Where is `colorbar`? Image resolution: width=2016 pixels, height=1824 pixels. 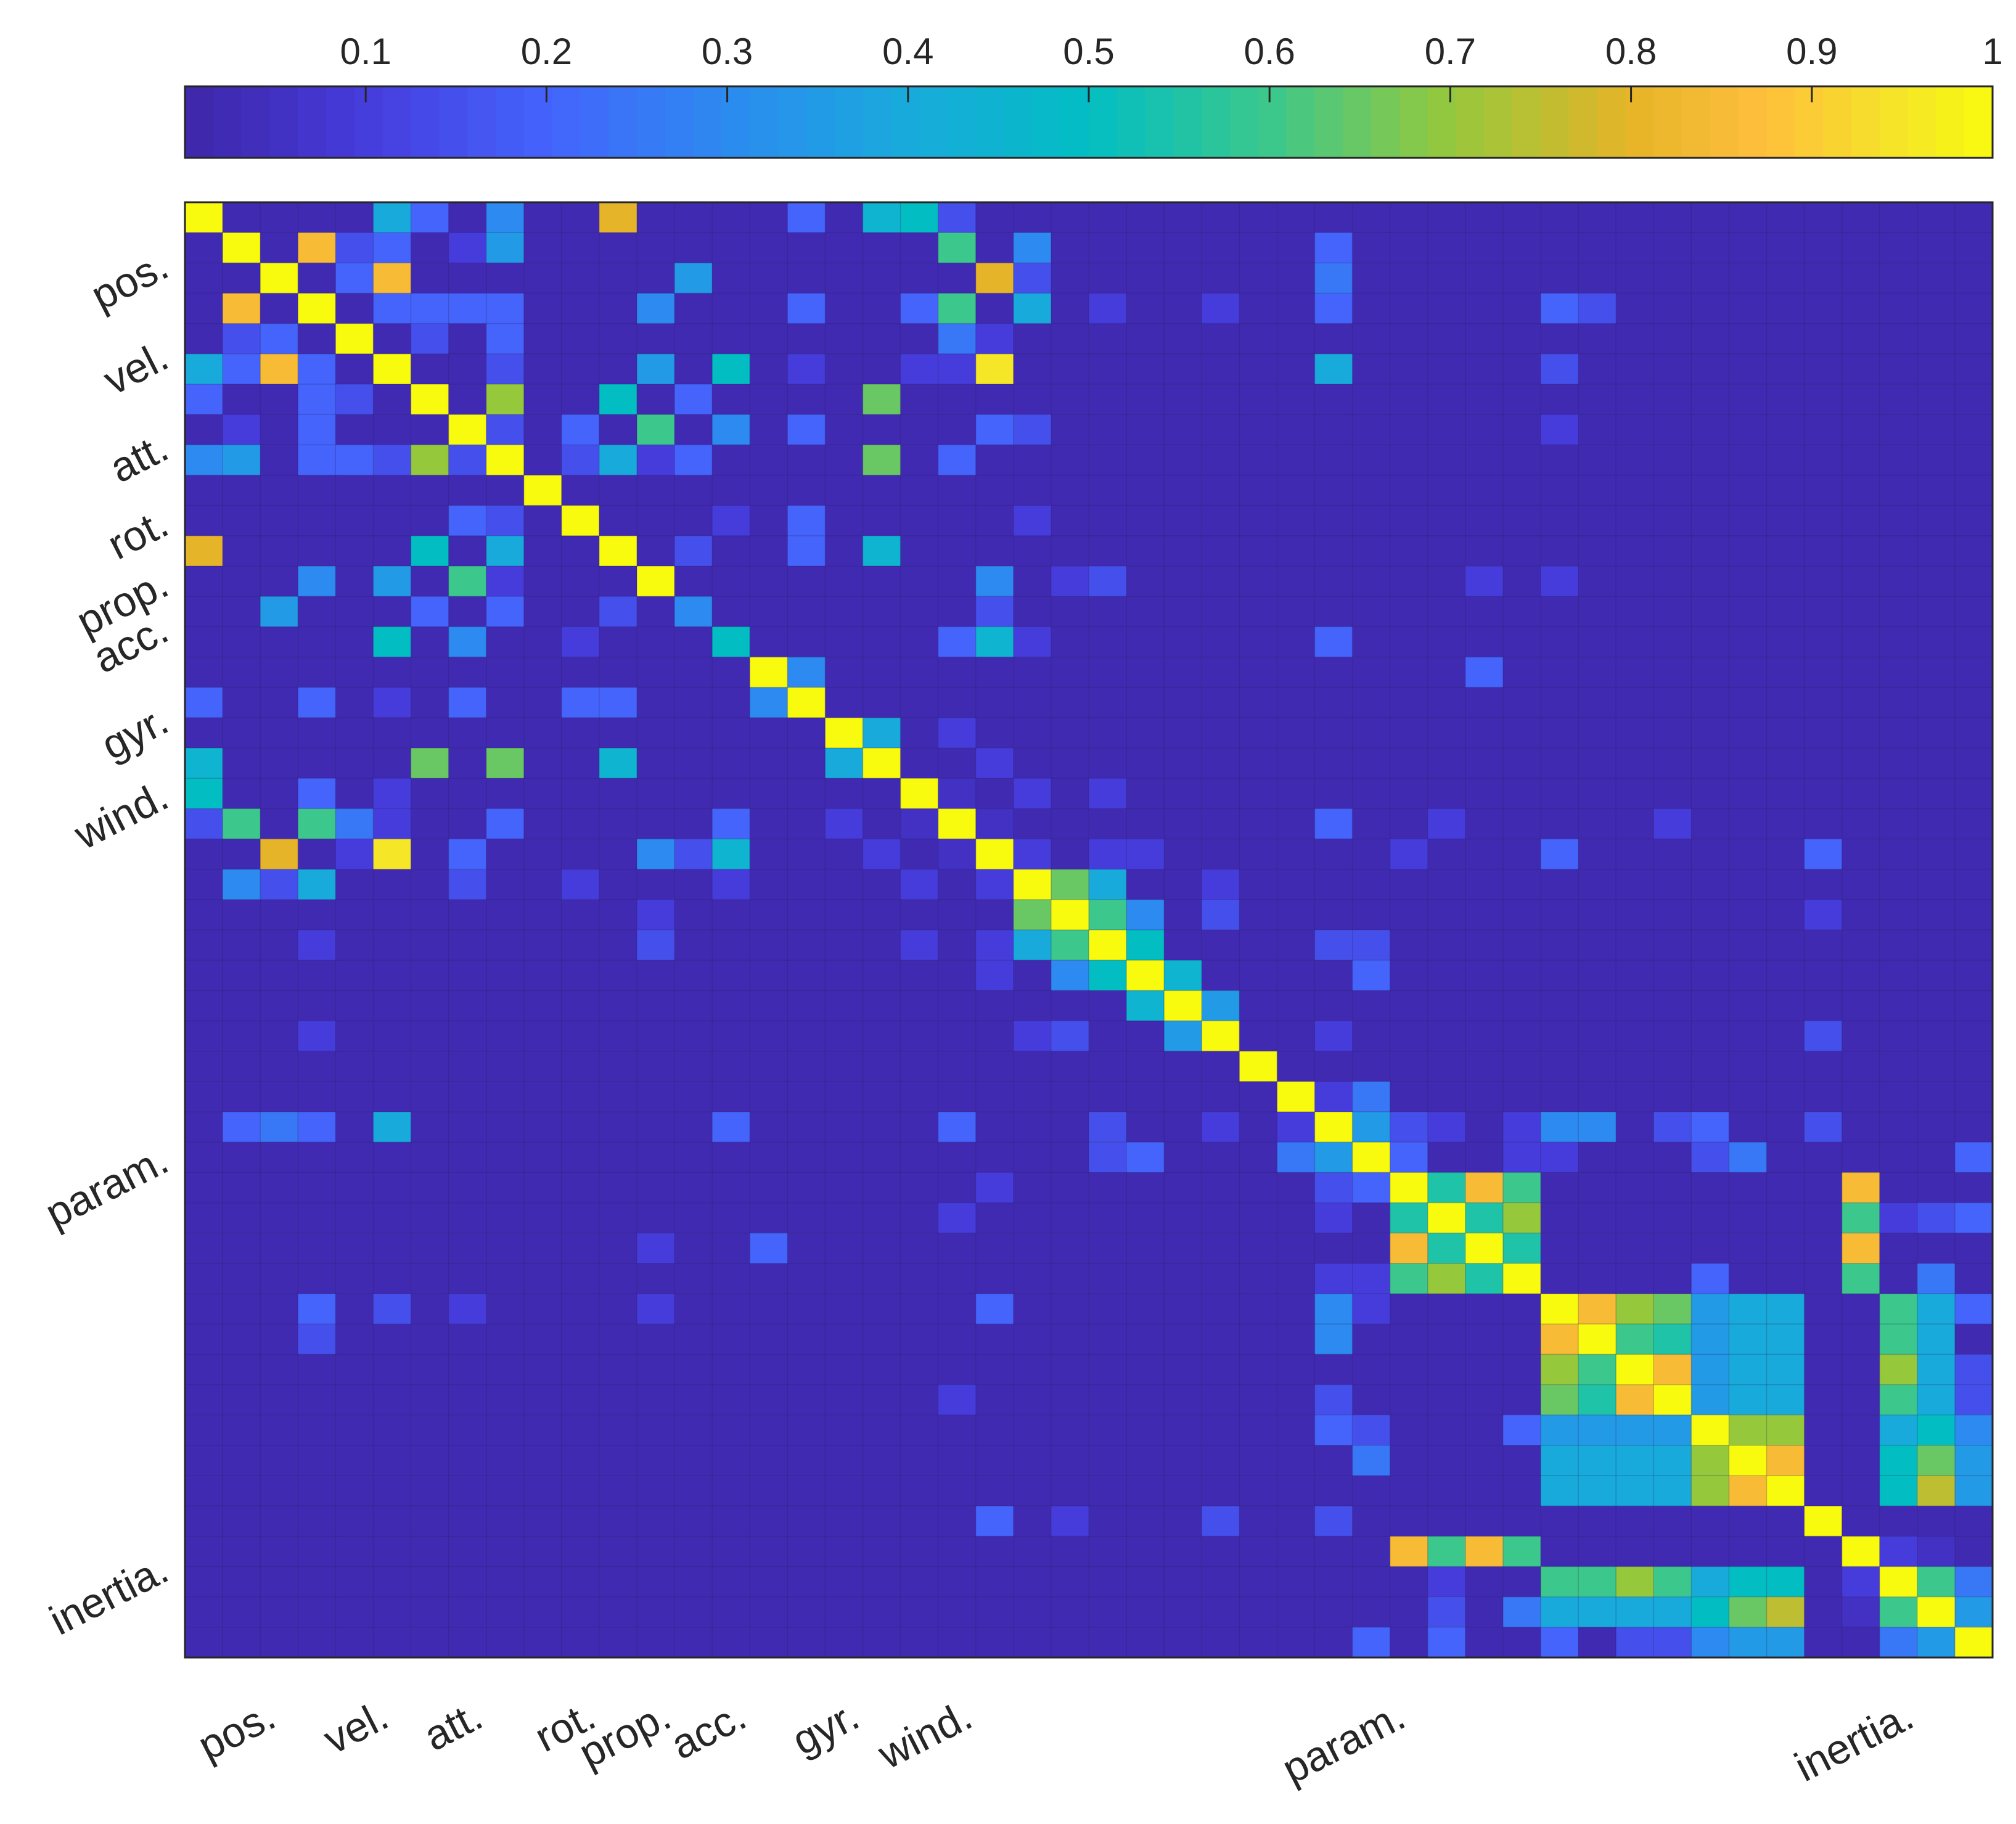 colorbar is located at coordinates (1089, 122).